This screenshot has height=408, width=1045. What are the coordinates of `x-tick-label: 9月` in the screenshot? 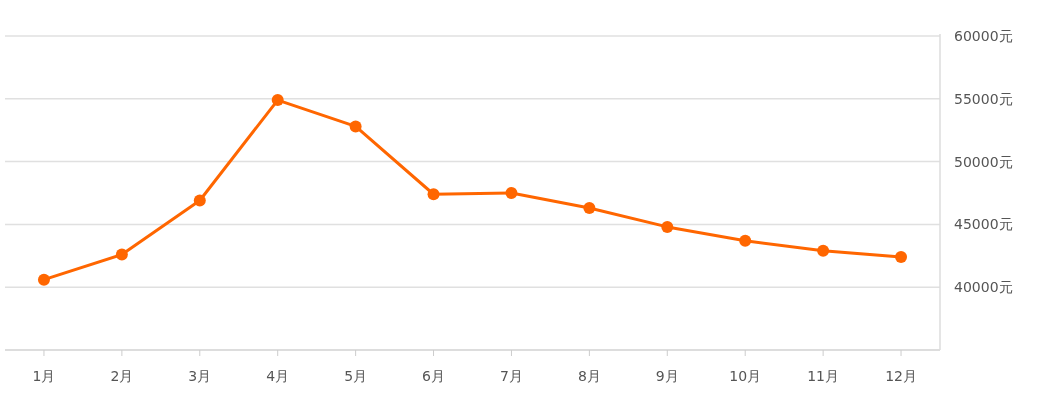 It's located at (667, 376).